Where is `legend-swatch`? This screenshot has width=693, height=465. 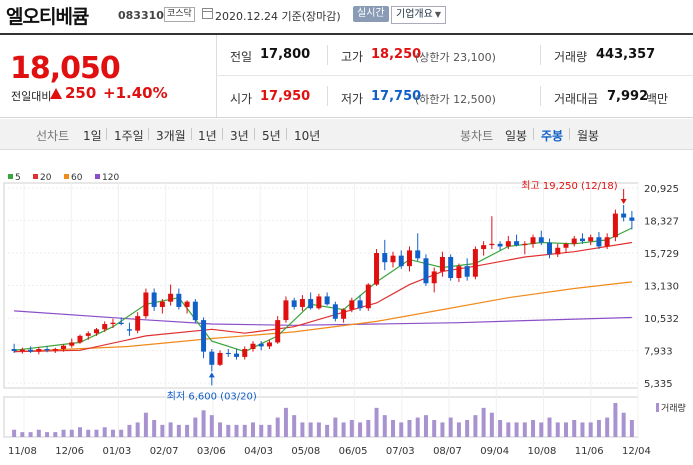 legend-swatch is located at coordinates (66, 176).